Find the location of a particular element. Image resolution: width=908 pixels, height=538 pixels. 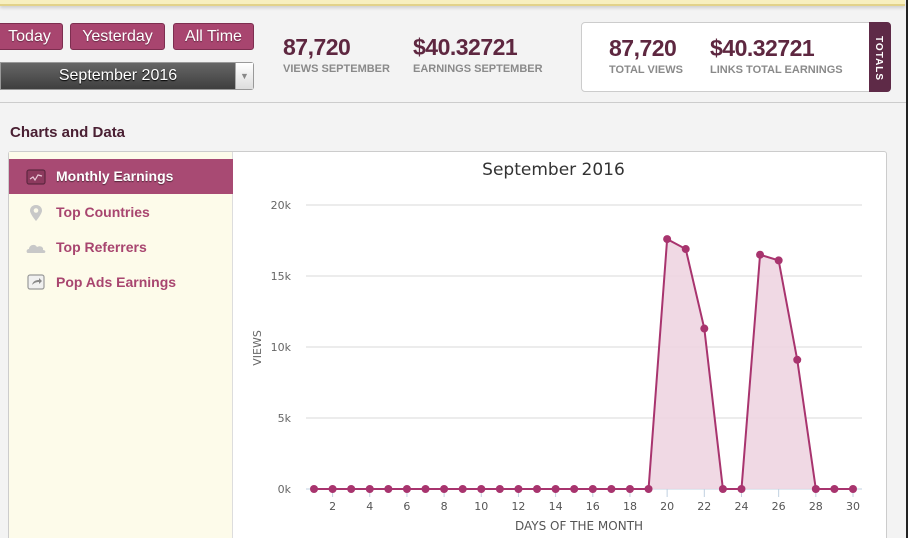

month-select-value: September 2016 is located at coordinates (118, 75).